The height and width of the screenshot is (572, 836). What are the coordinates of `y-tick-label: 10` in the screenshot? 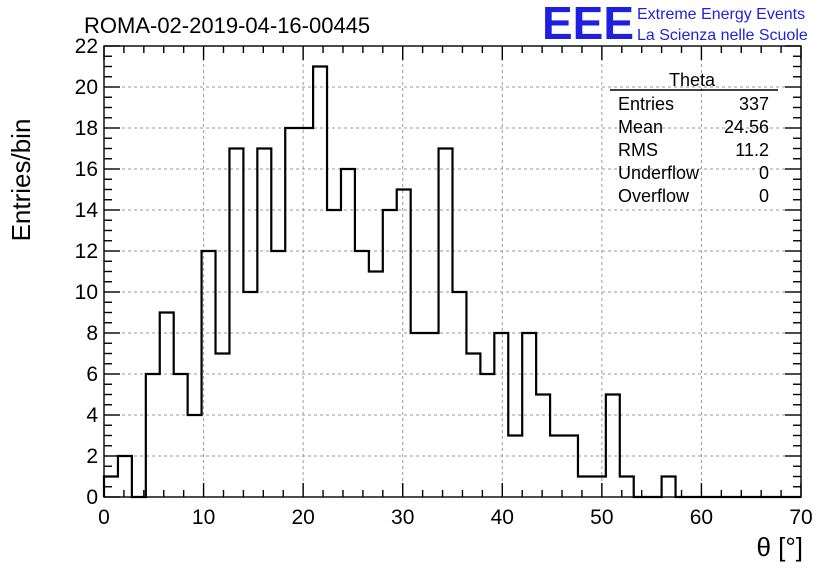 It's located at (86, 292).